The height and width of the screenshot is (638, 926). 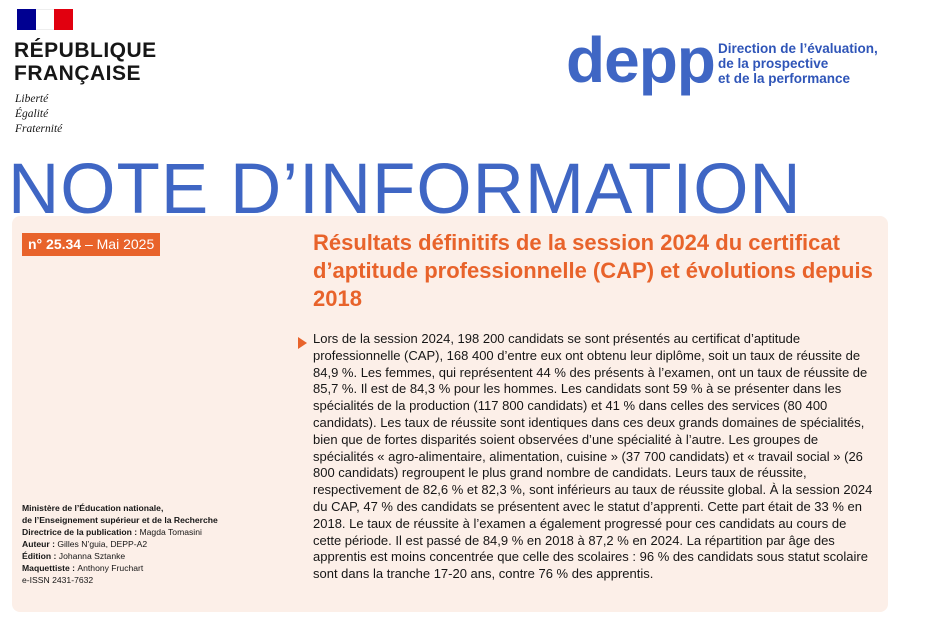 I want to click on issue-number: n° 25.34, so click(x=55, y=244).